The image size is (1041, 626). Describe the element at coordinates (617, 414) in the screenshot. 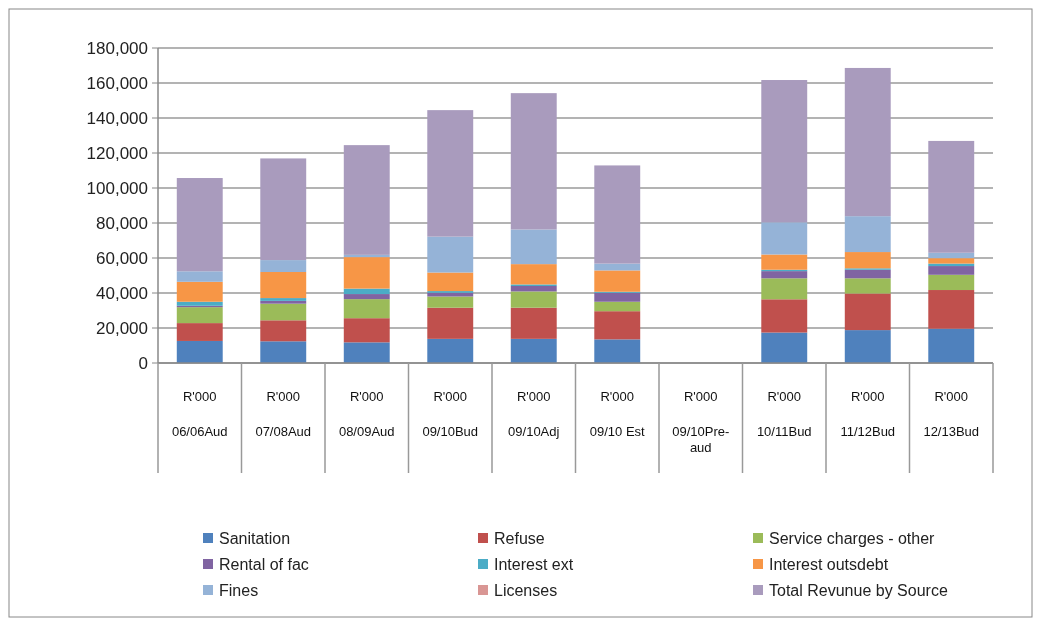

I see `category-label: R'000 09/10 Est` at that location.